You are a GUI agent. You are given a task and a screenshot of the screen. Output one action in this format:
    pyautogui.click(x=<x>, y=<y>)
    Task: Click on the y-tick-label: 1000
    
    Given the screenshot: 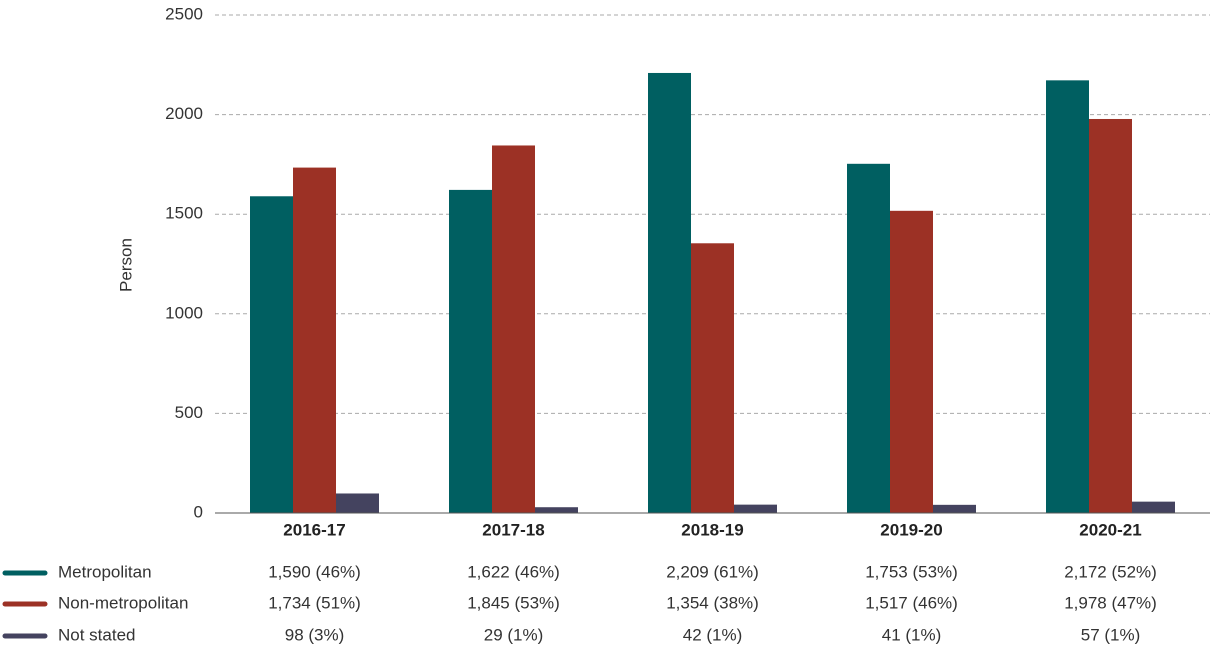 What is the action you would take?
    pyautogui.click(x=184, y=312)
    